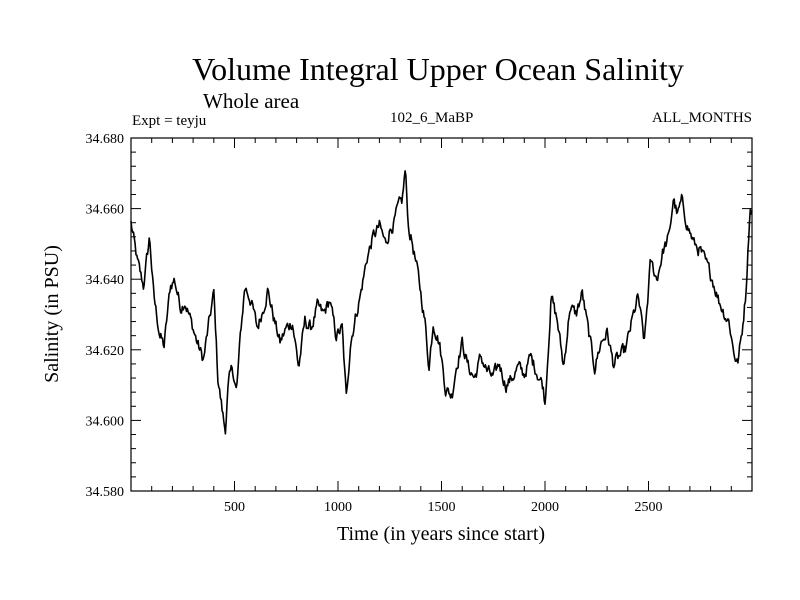 The width and height of the screenshot is (800, 600). I want to click on y-tick-label: 34.580, so click(105, 492).